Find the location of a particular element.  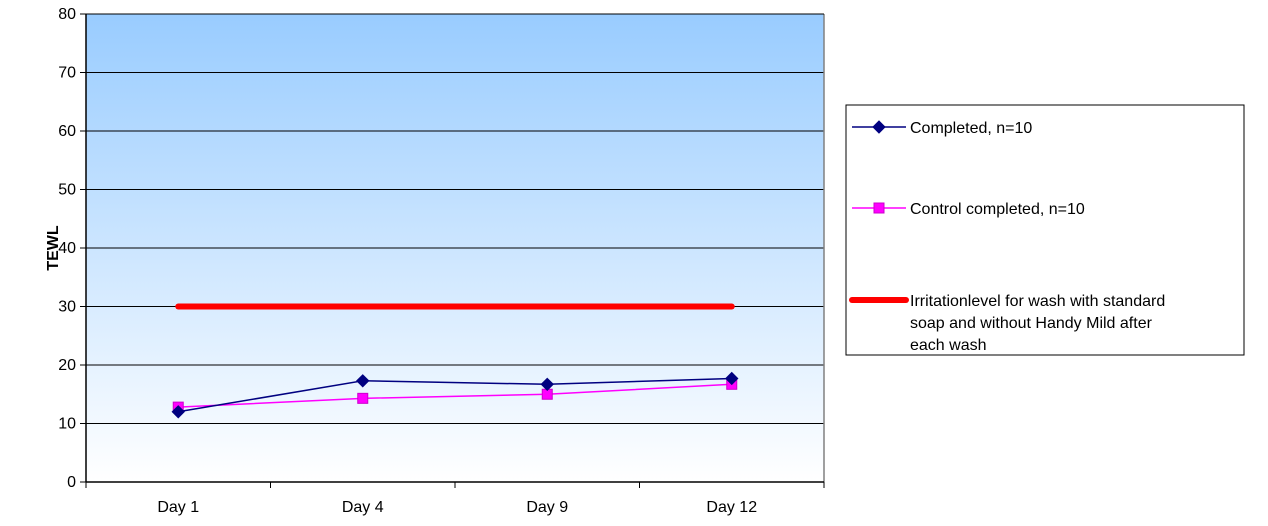

legend-label: soap and without Handy Mild after is located at coordinates (1031, 323).